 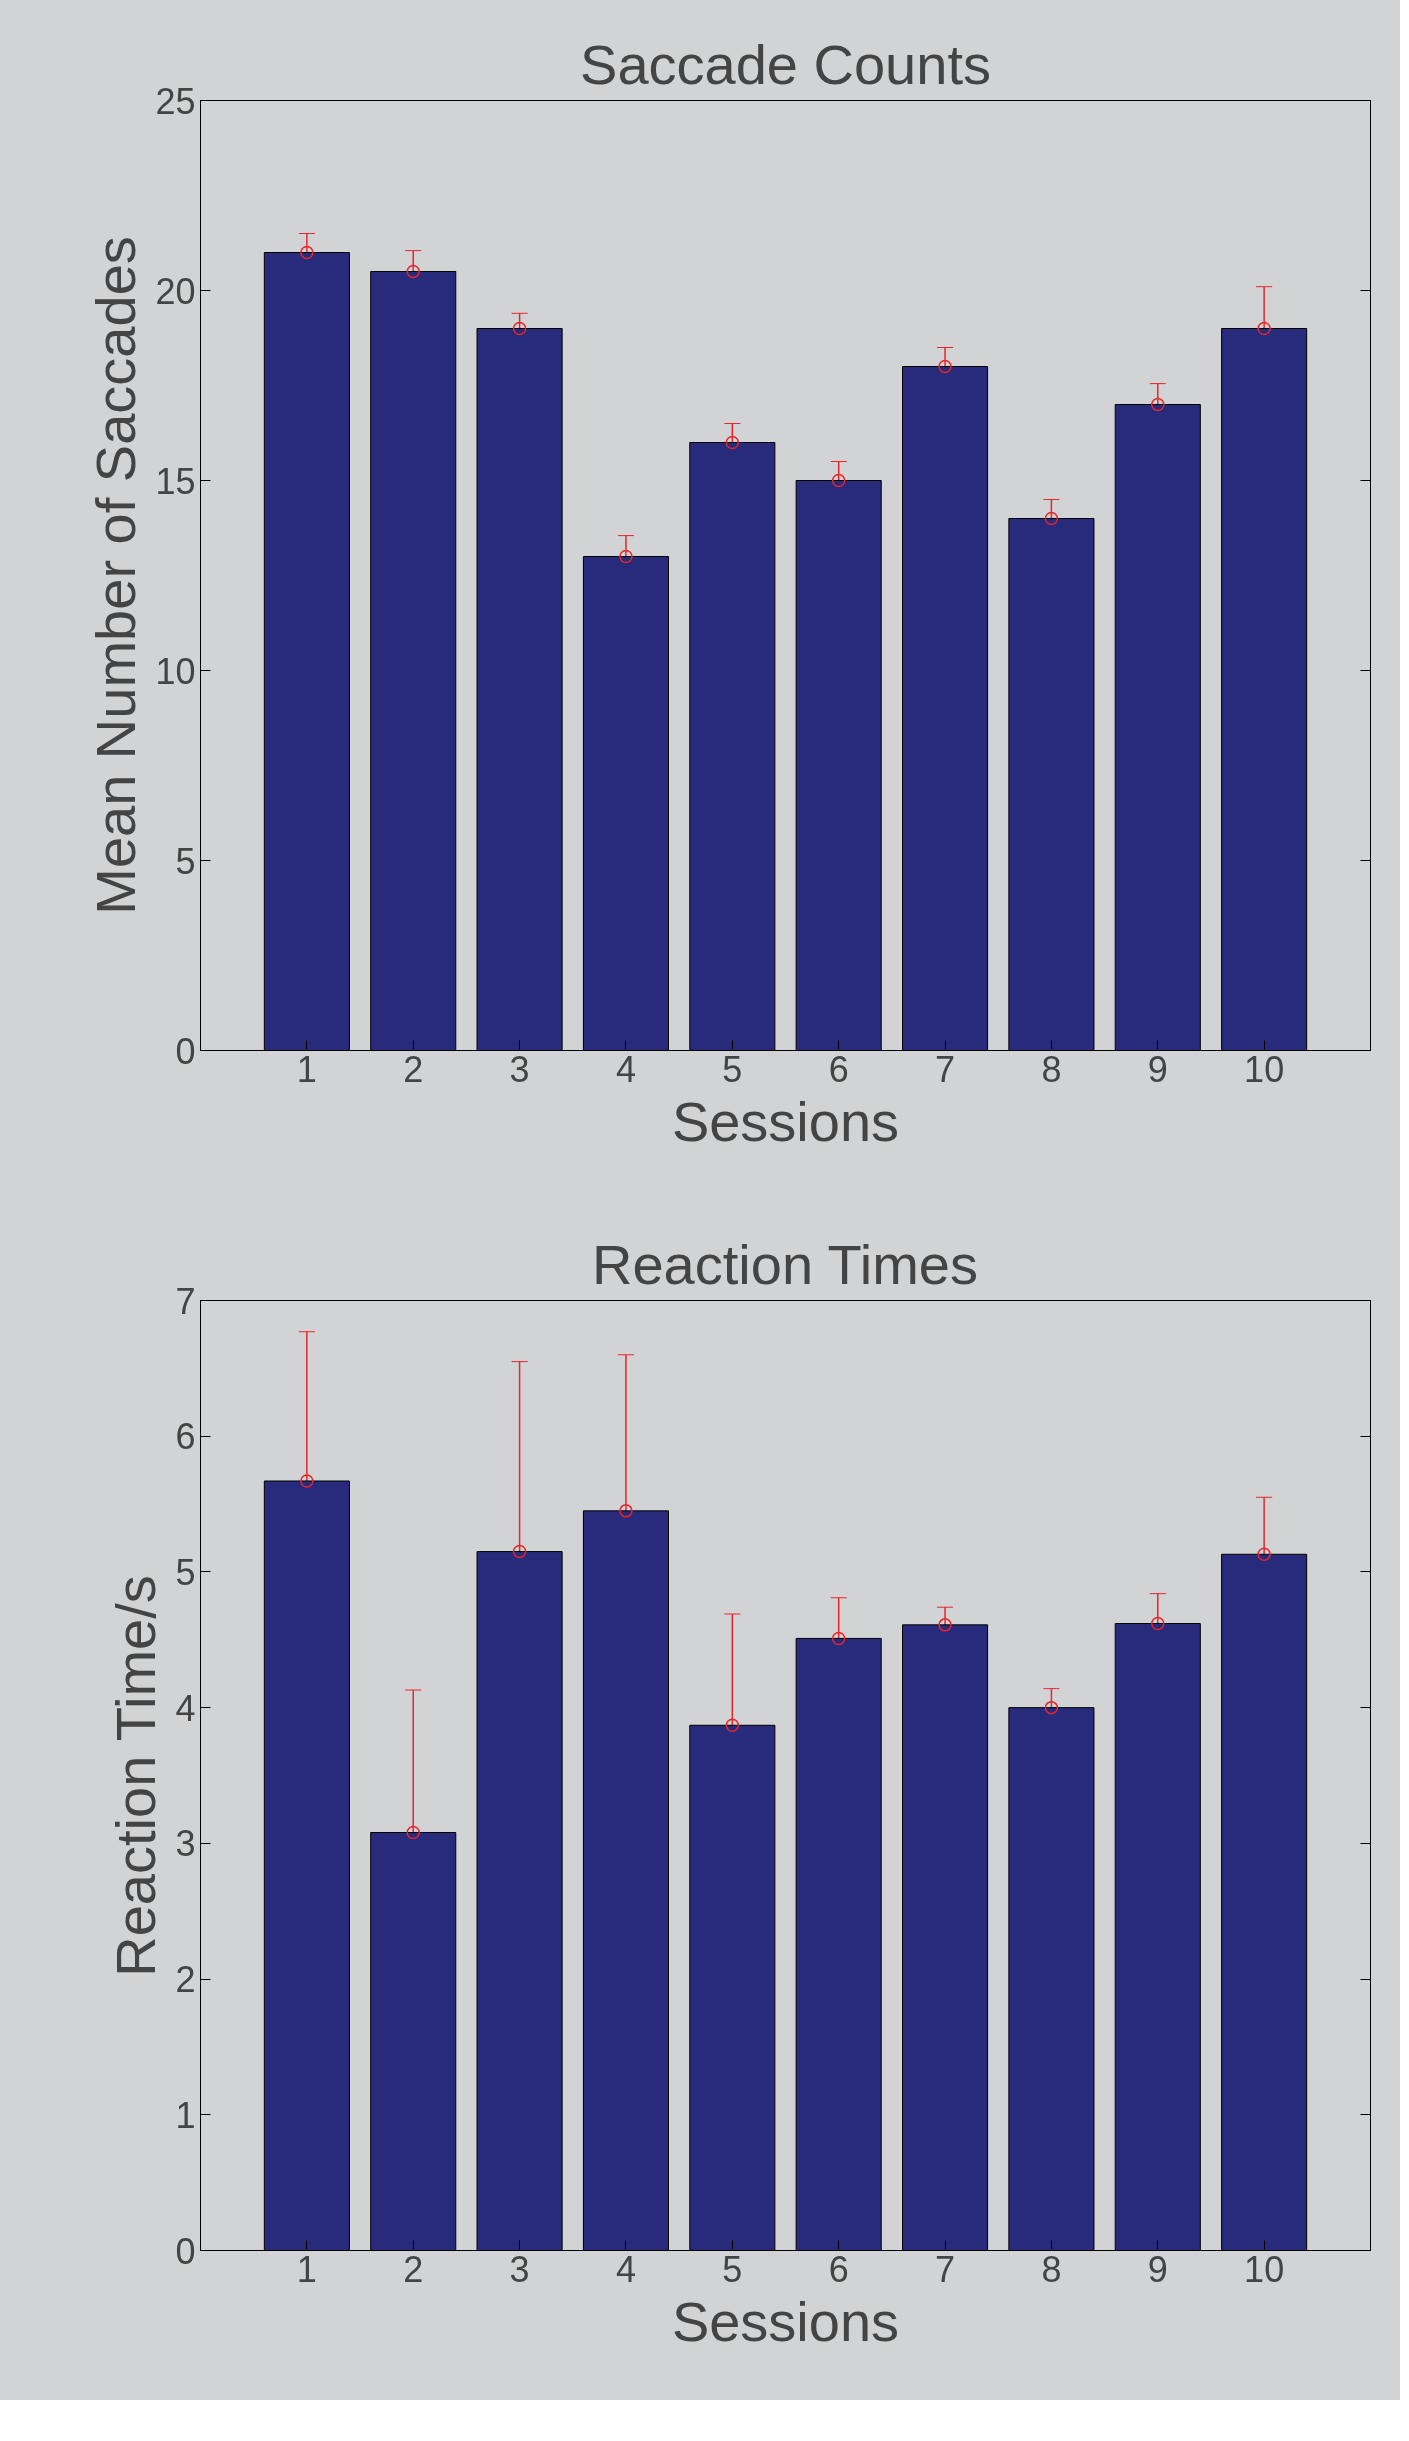 What do you see at coordinates (185, 1844) in the screenshot?
I see `y-tick-label: 3` at bounding box center [185, 1844].